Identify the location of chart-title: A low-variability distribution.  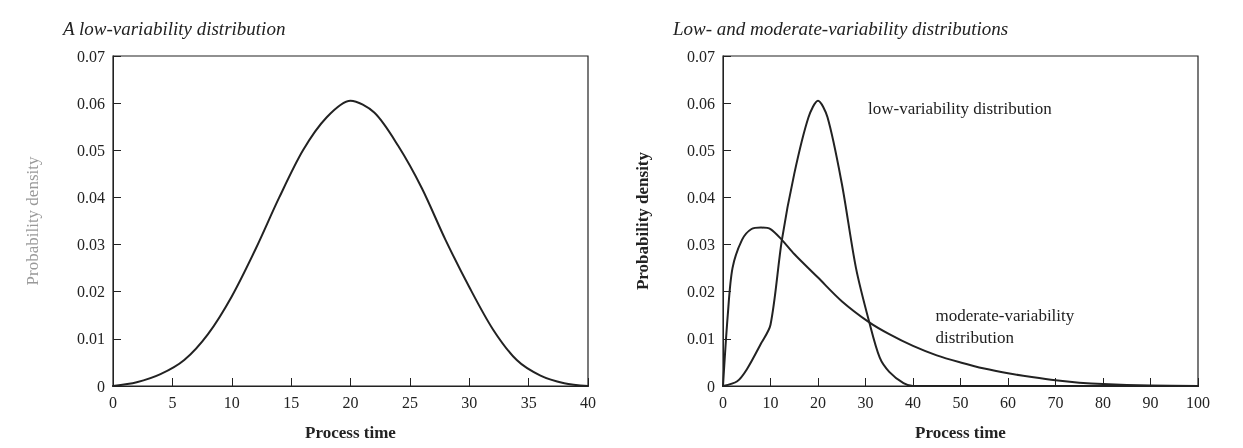
(173, 28).